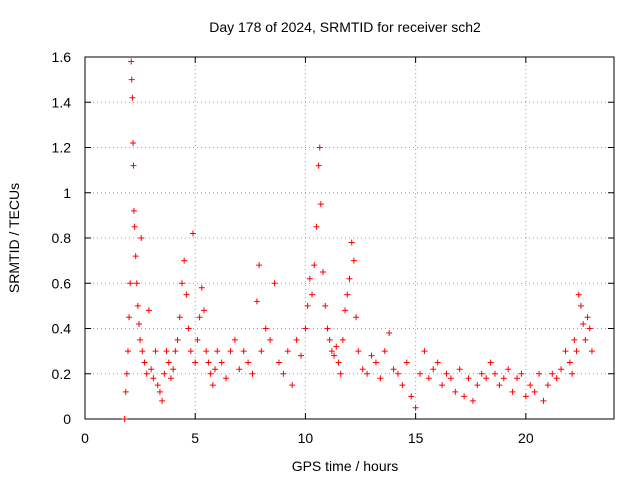  I want to click on y-tick-label: 0.2, so click(62, 374).